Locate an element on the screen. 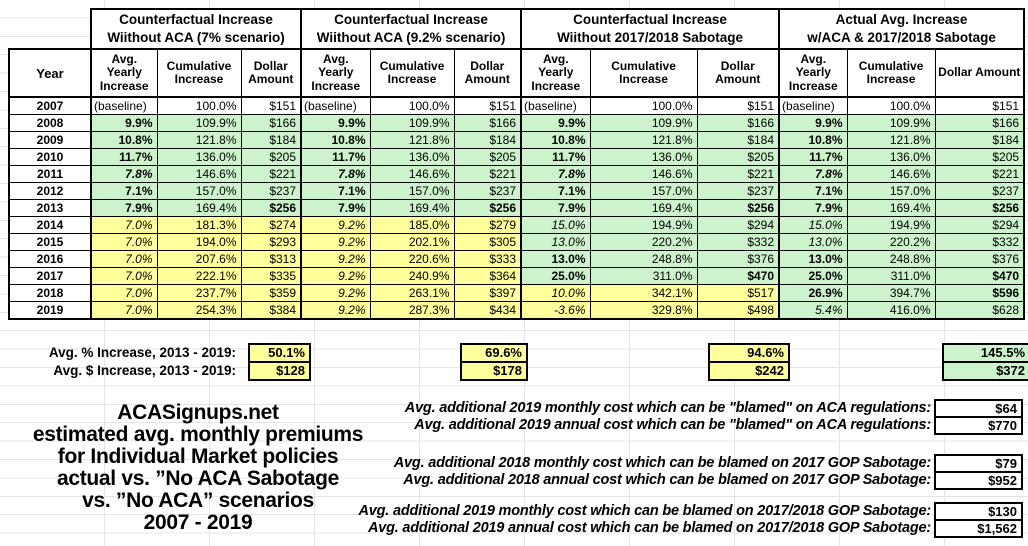  data-cell: 394.7% is located at coordinates (891, 293).